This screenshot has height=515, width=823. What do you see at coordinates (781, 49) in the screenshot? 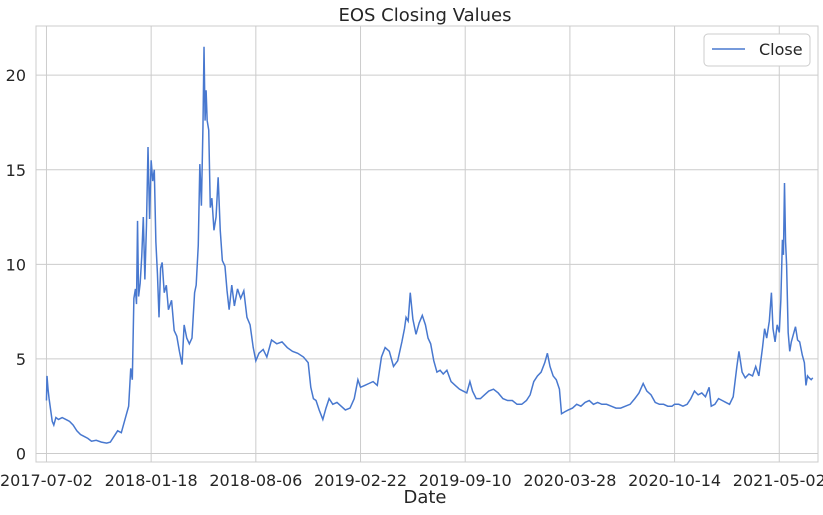
I see `legend-label: Close` at bounding box center [781, 49].